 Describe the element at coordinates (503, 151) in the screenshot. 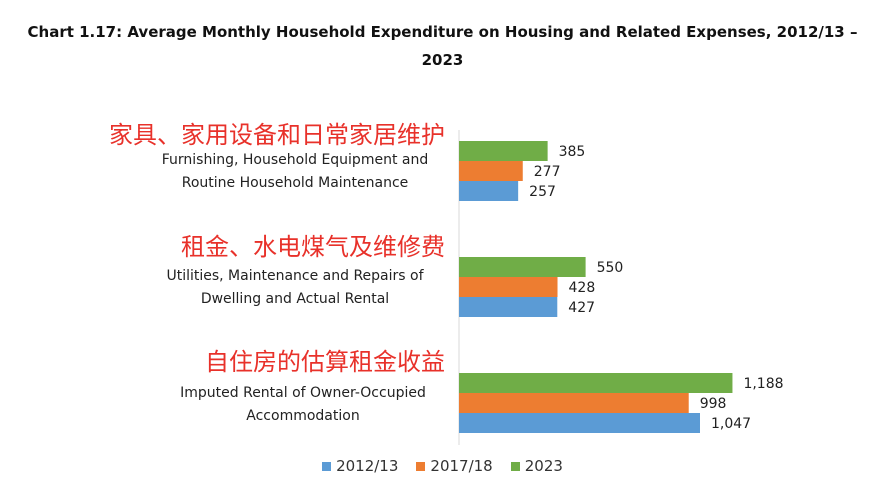

I see `bar-2023-cat1` at that location.